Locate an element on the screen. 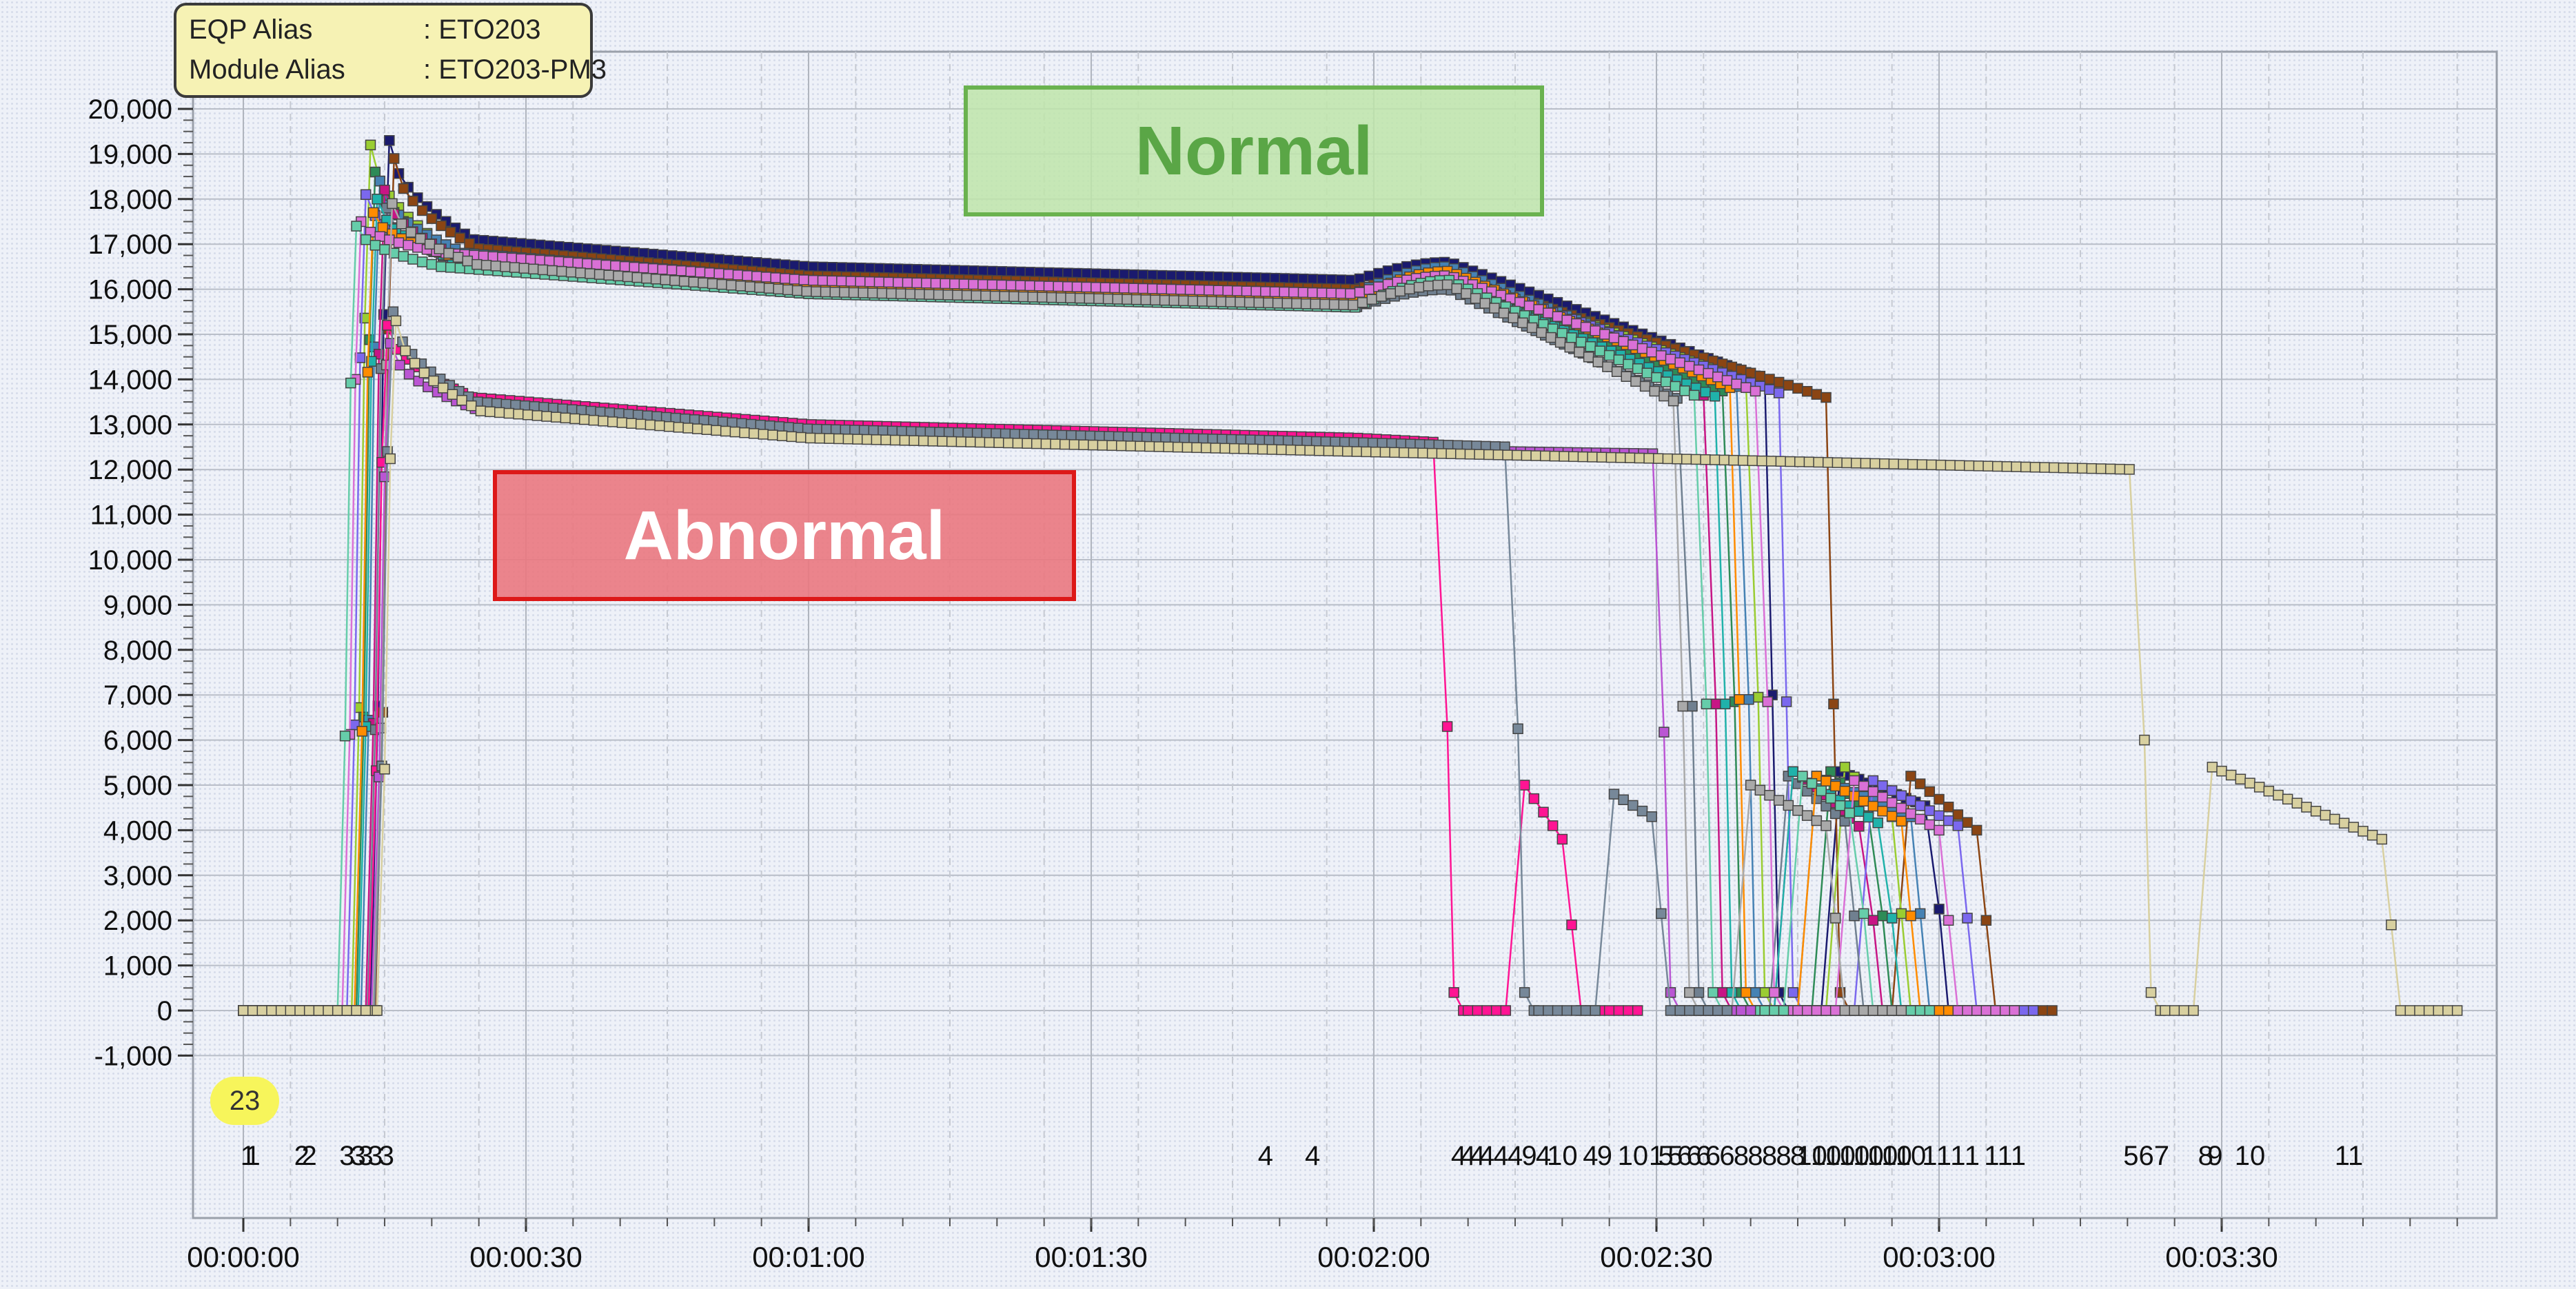  event-label: 8 is located at coordinates (1769, 1156).